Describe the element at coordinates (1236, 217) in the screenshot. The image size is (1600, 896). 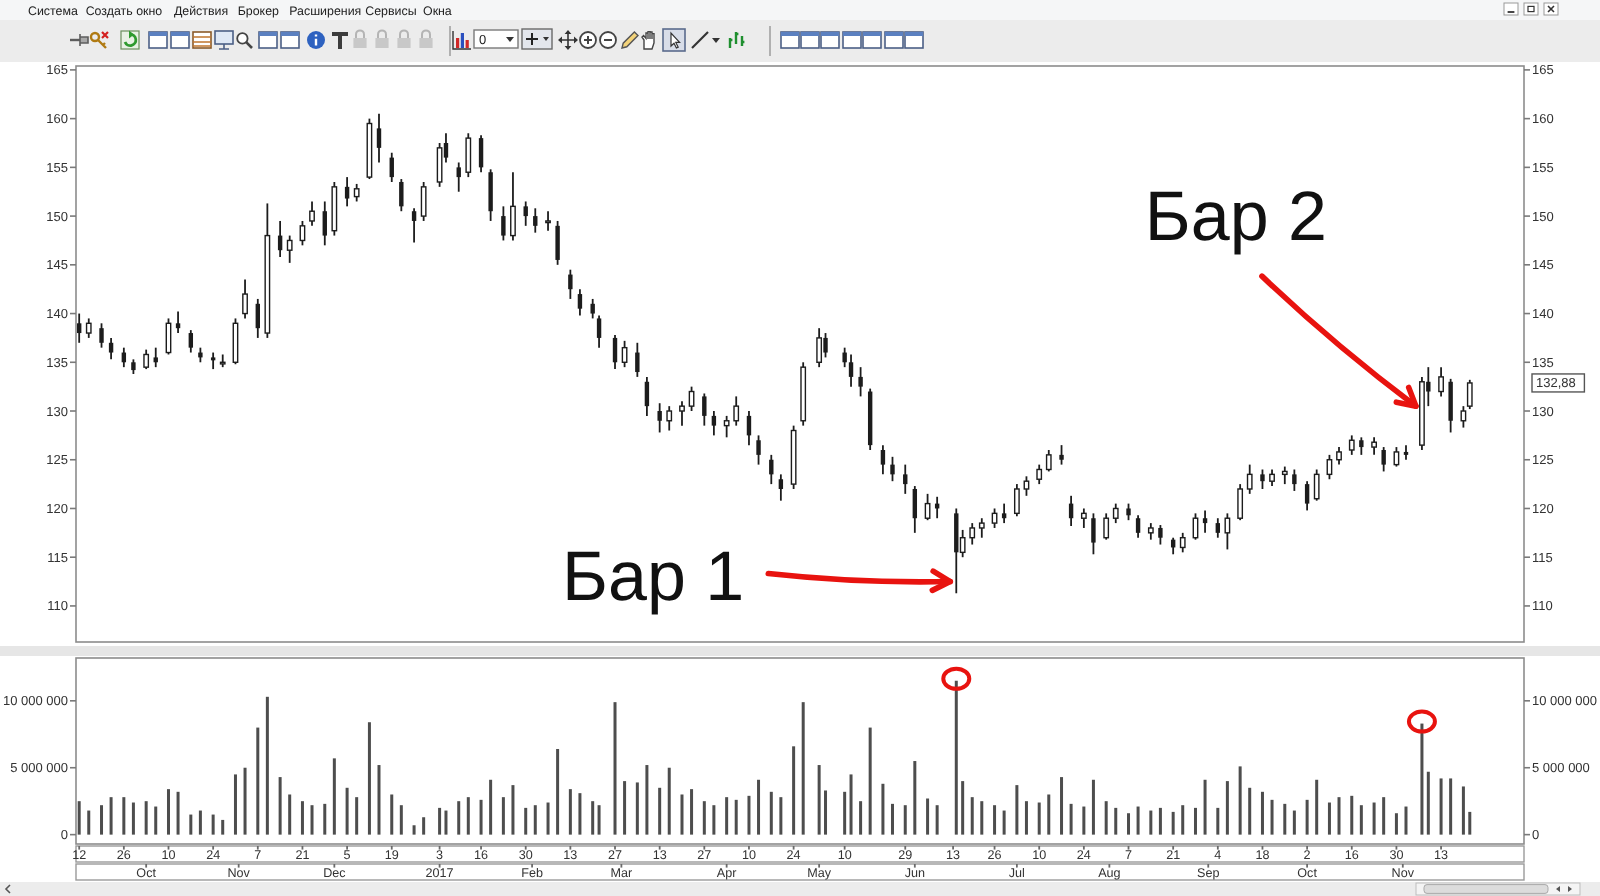
I see `annotation: Бар 2` at that location.